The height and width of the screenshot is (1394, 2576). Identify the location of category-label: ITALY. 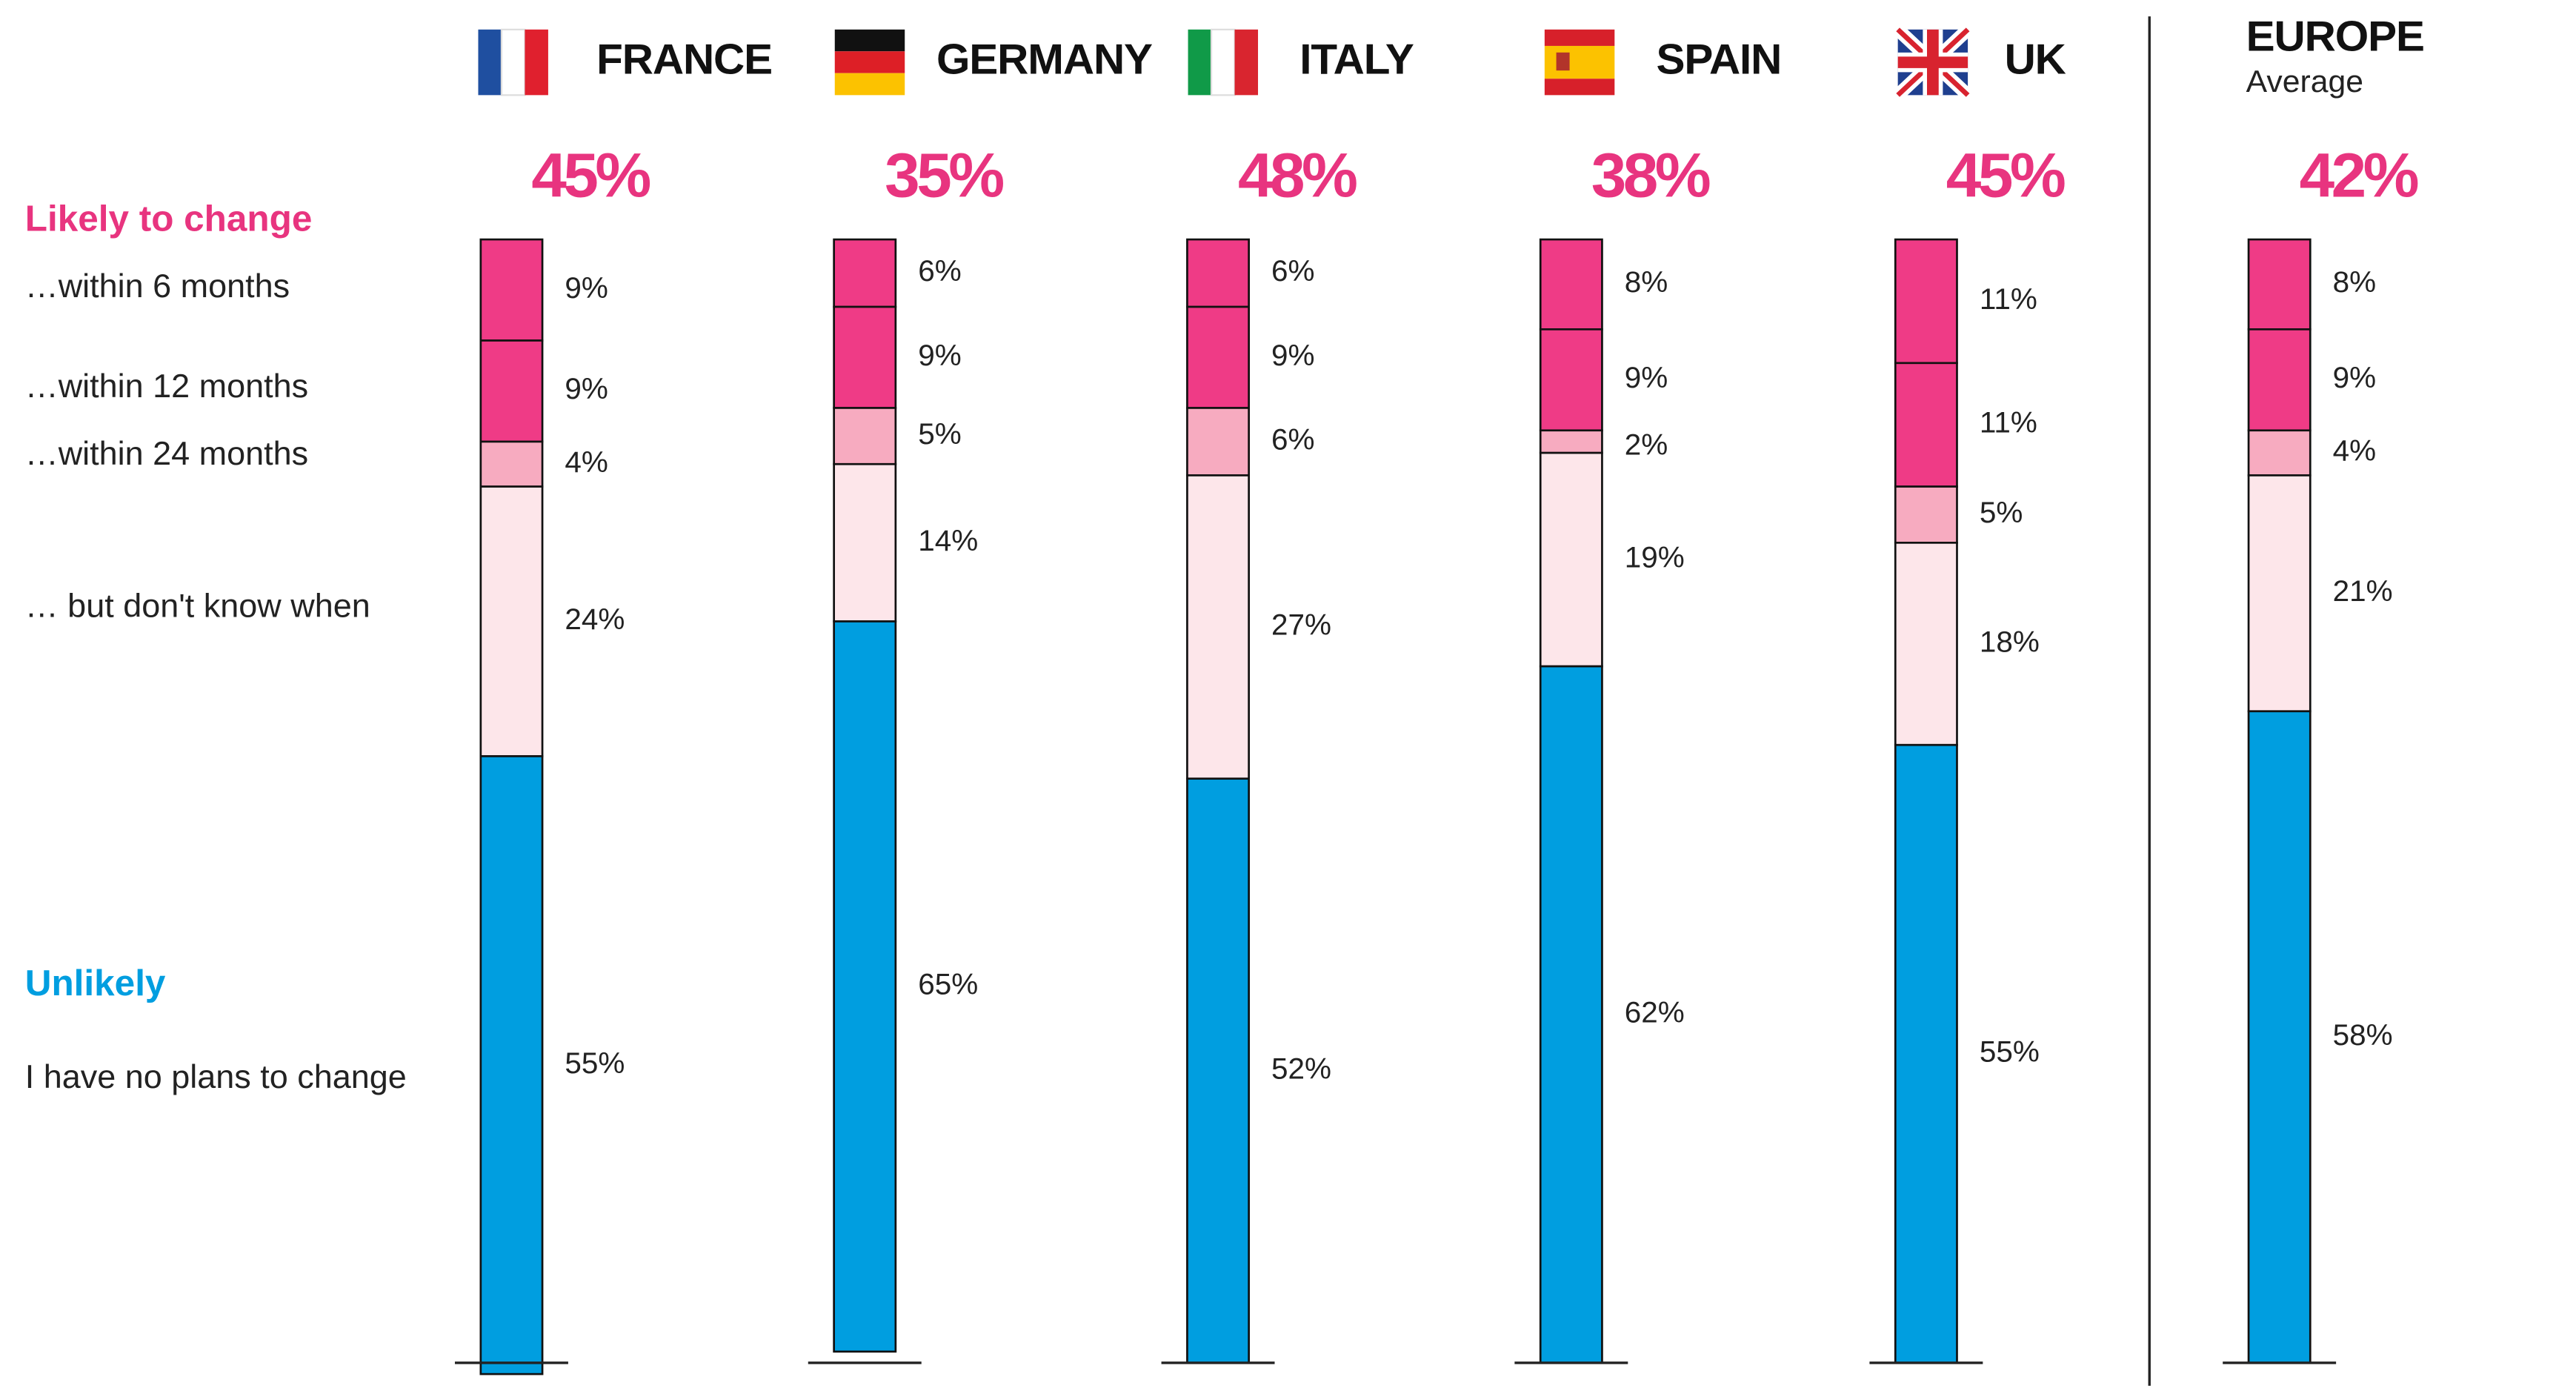
(1356, 59).